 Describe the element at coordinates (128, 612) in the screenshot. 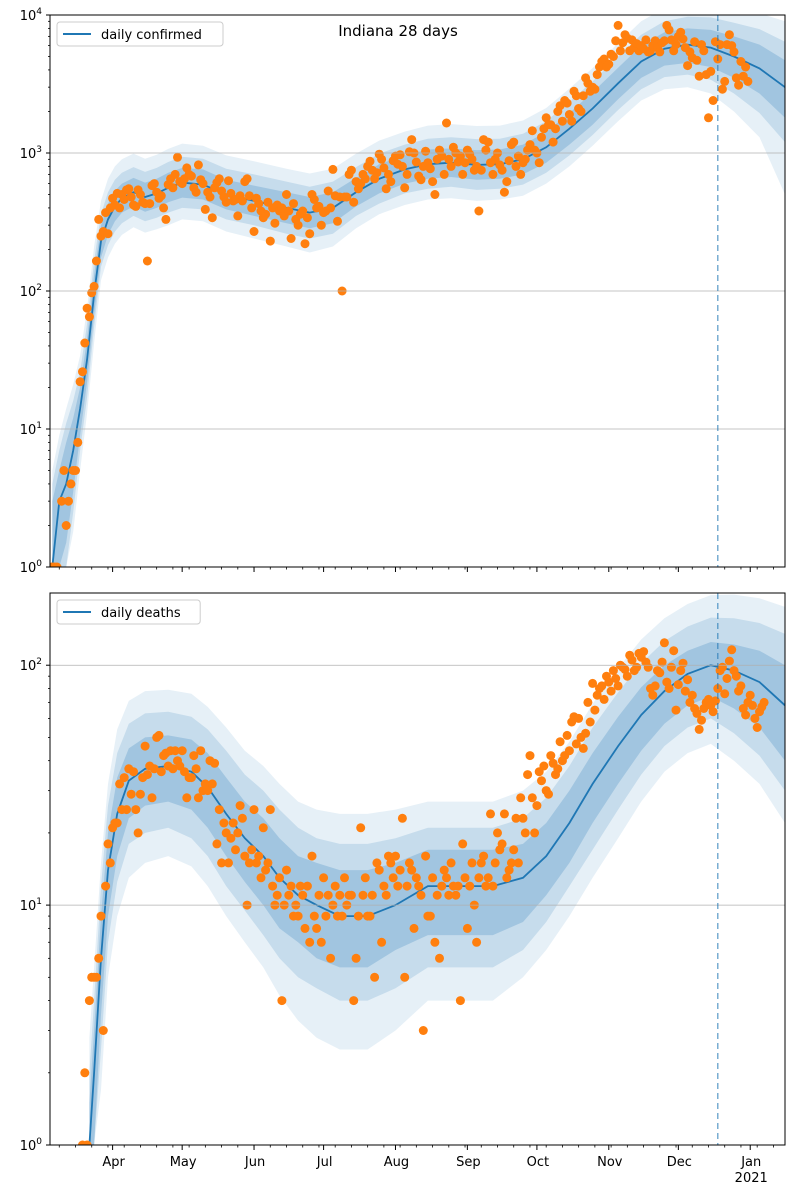

I see `legend-box` at that location.